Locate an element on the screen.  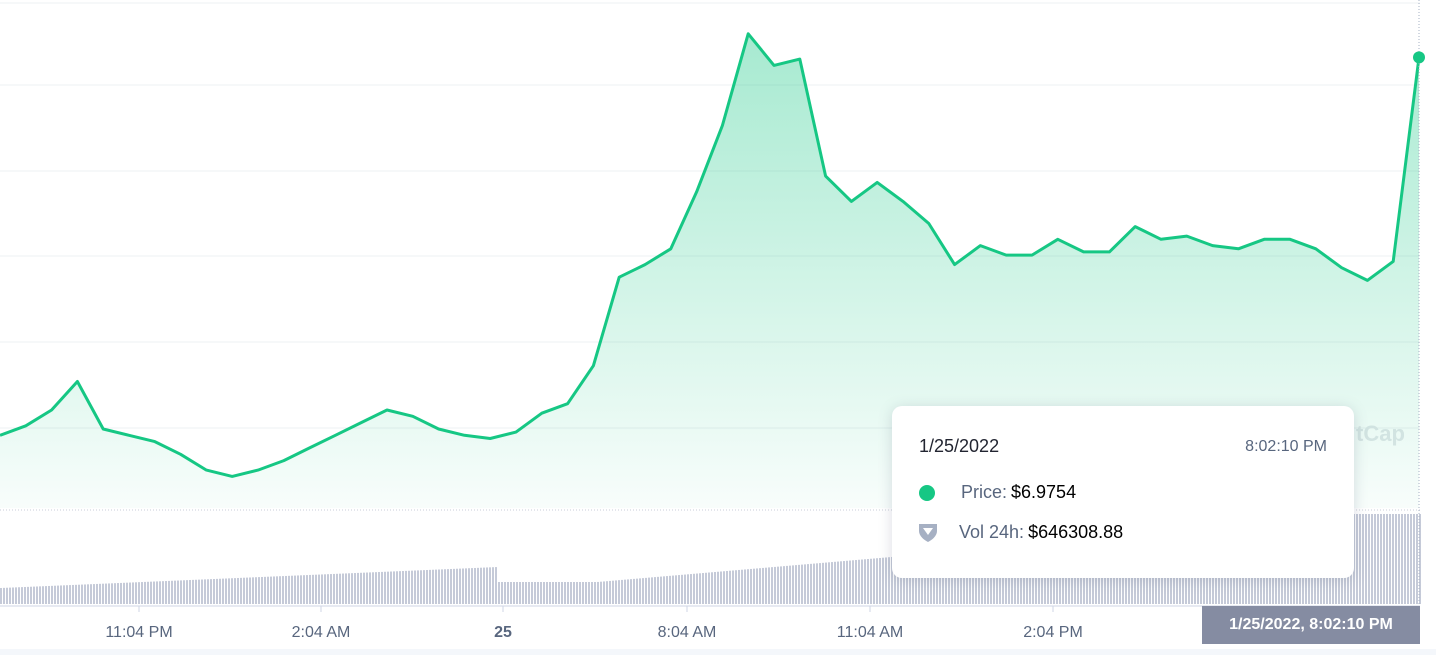
bottom-strip is located at coordinates (718, 652).